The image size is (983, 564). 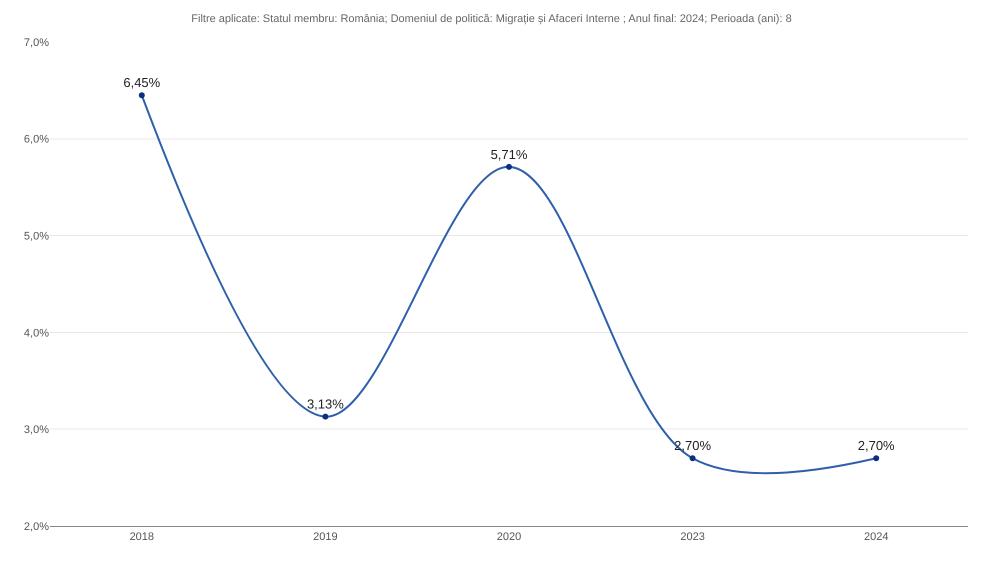 What do you see at coordinates (37, 140) in the screenshot?
I see `y-tick-label: 6,0%` at bounding box center [37, 140].